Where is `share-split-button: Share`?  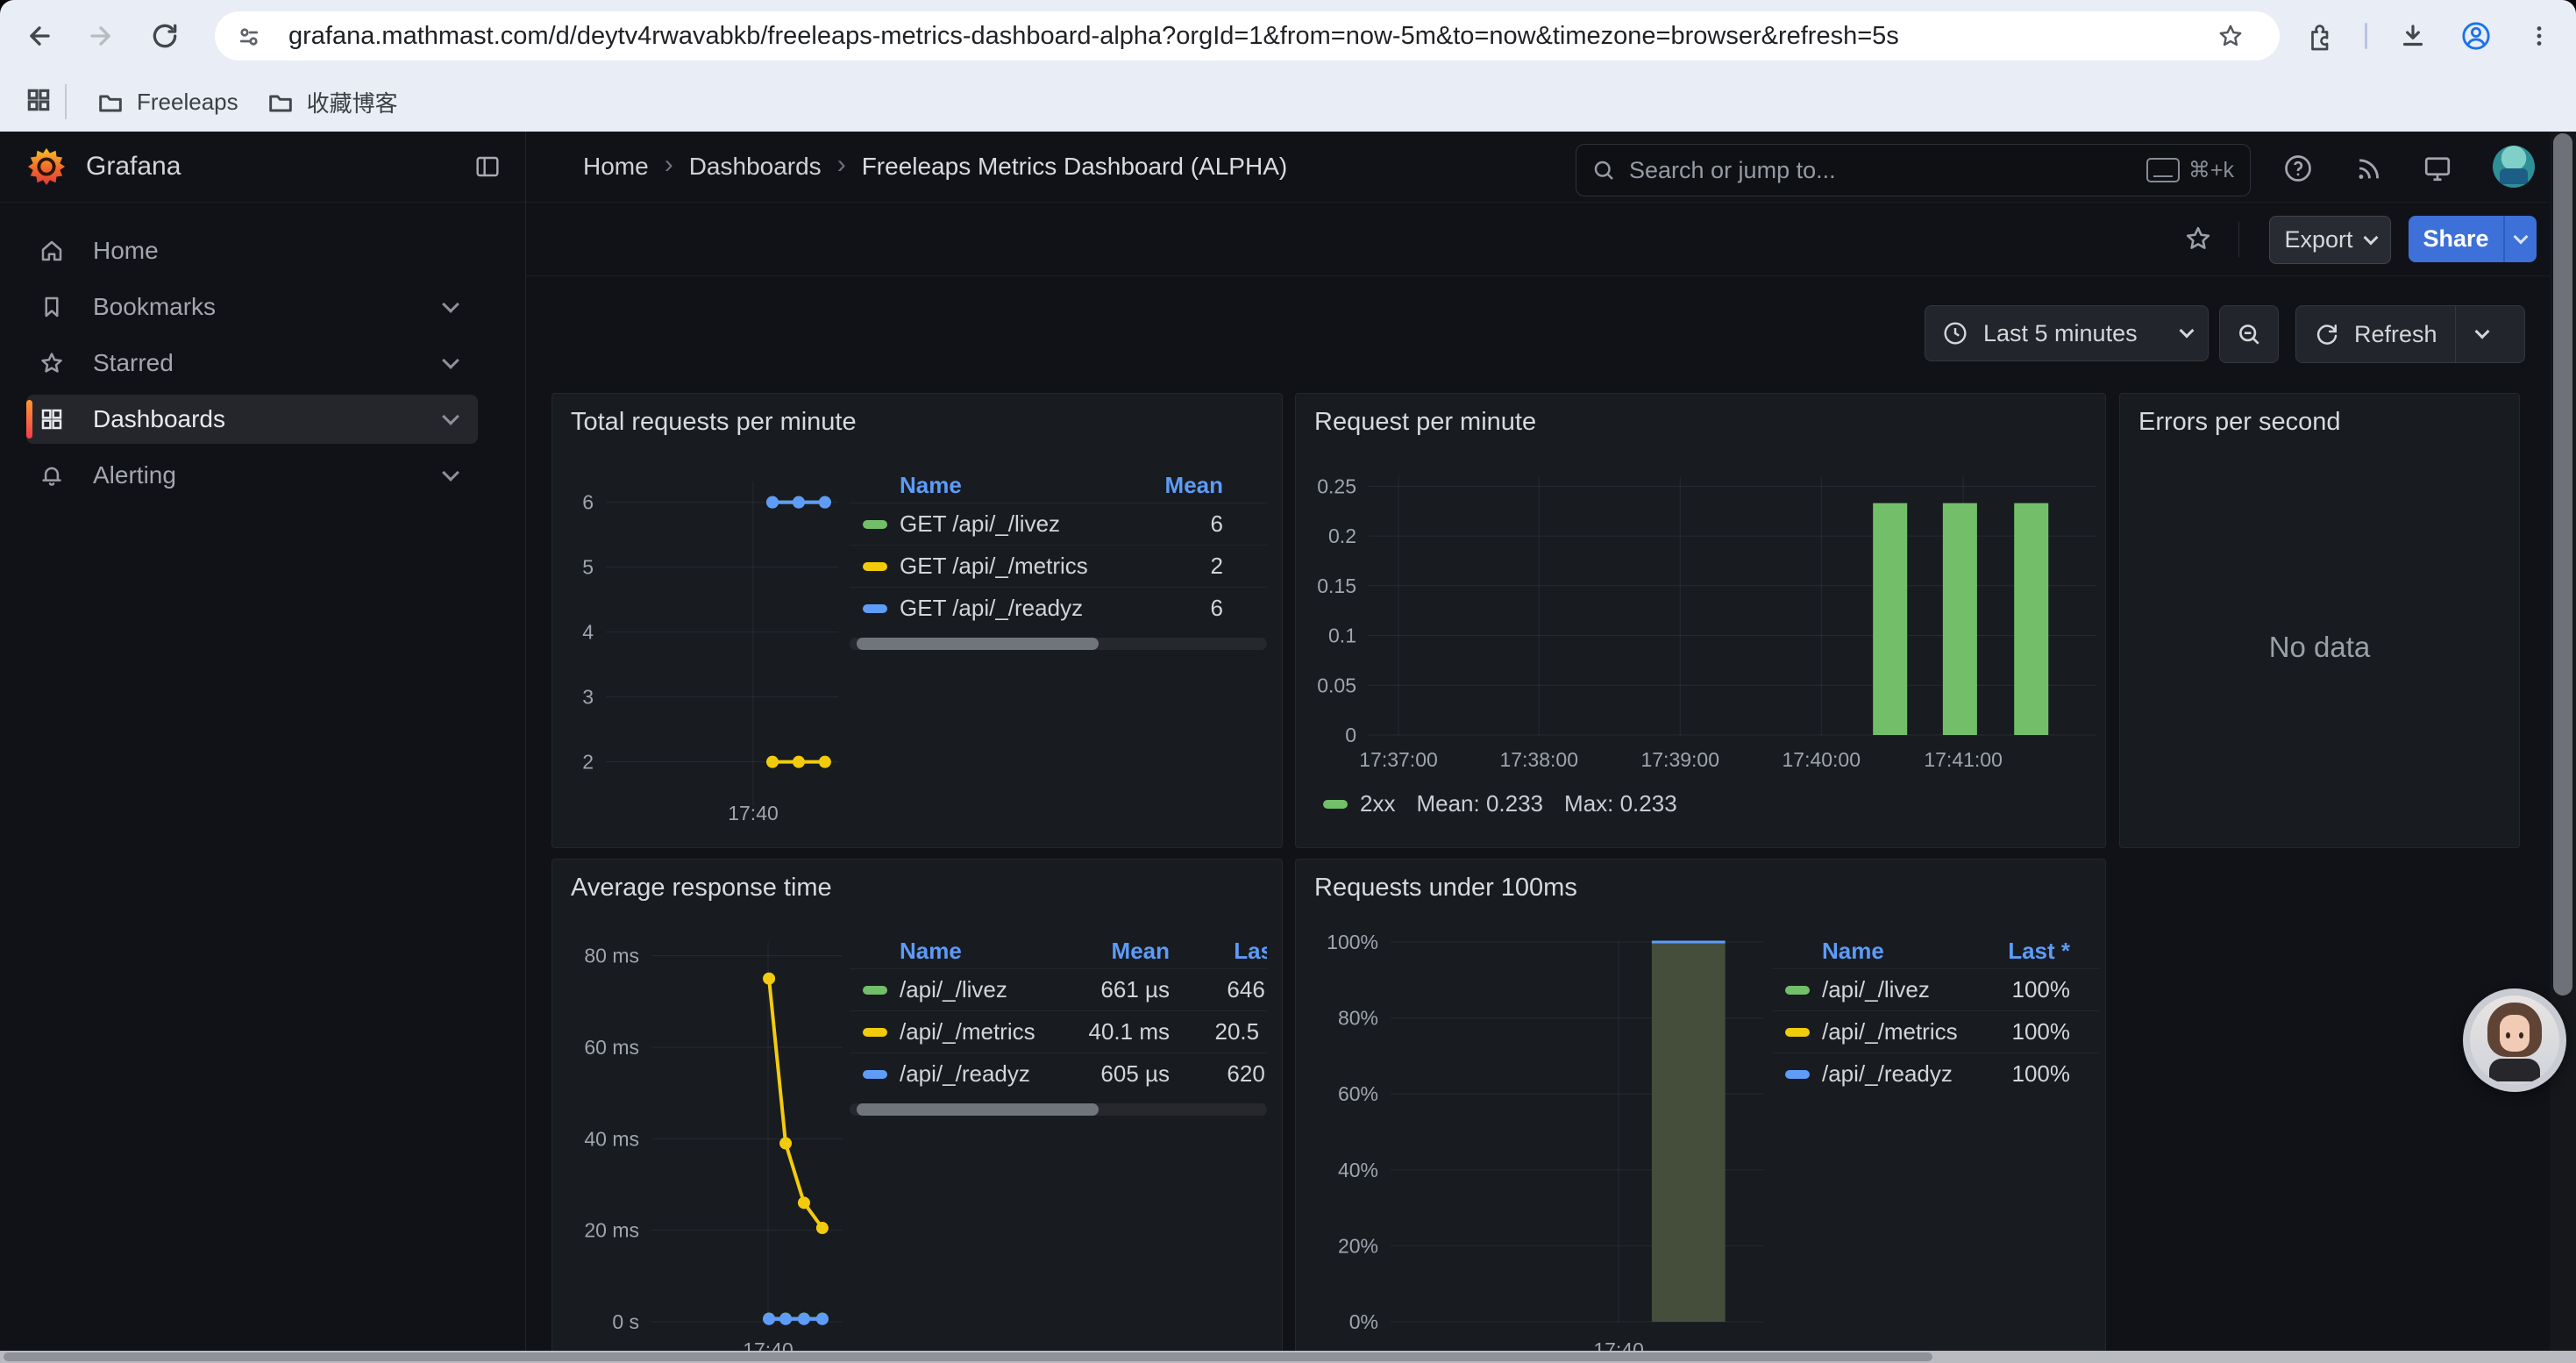 share-split-button: Share is located at coordinates (2473, 239).